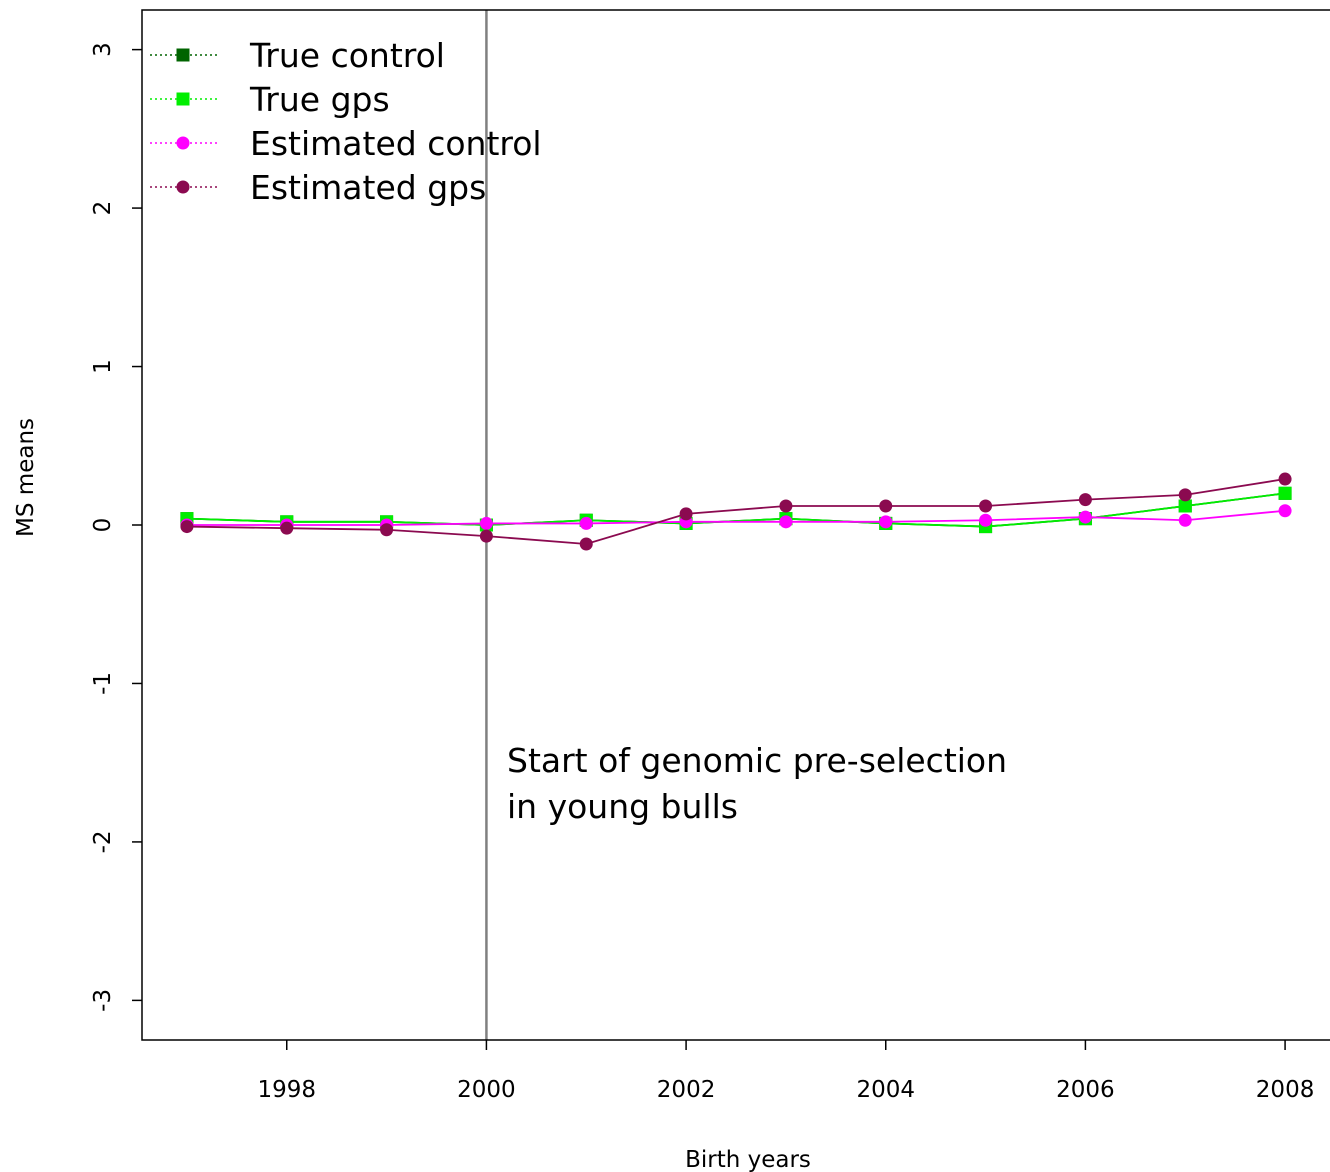 This screenshot has height=1172, width=1330. What do you see at coordinates (103, 525) in the screenshot?
I see `y-tick-label: 0` at bounding box center [103, 525].